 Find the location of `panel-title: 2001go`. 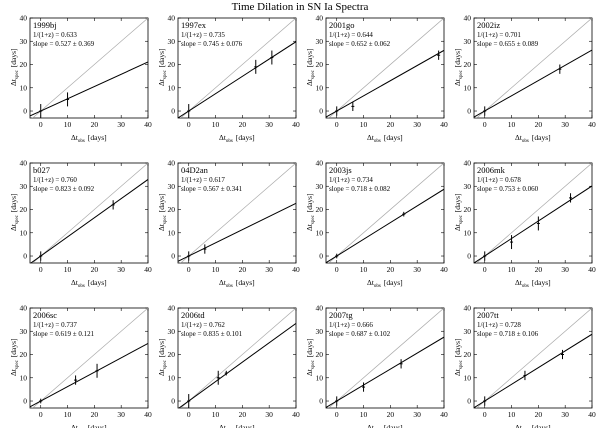

panel-title: 2001go is located at coordinates (342, 25).